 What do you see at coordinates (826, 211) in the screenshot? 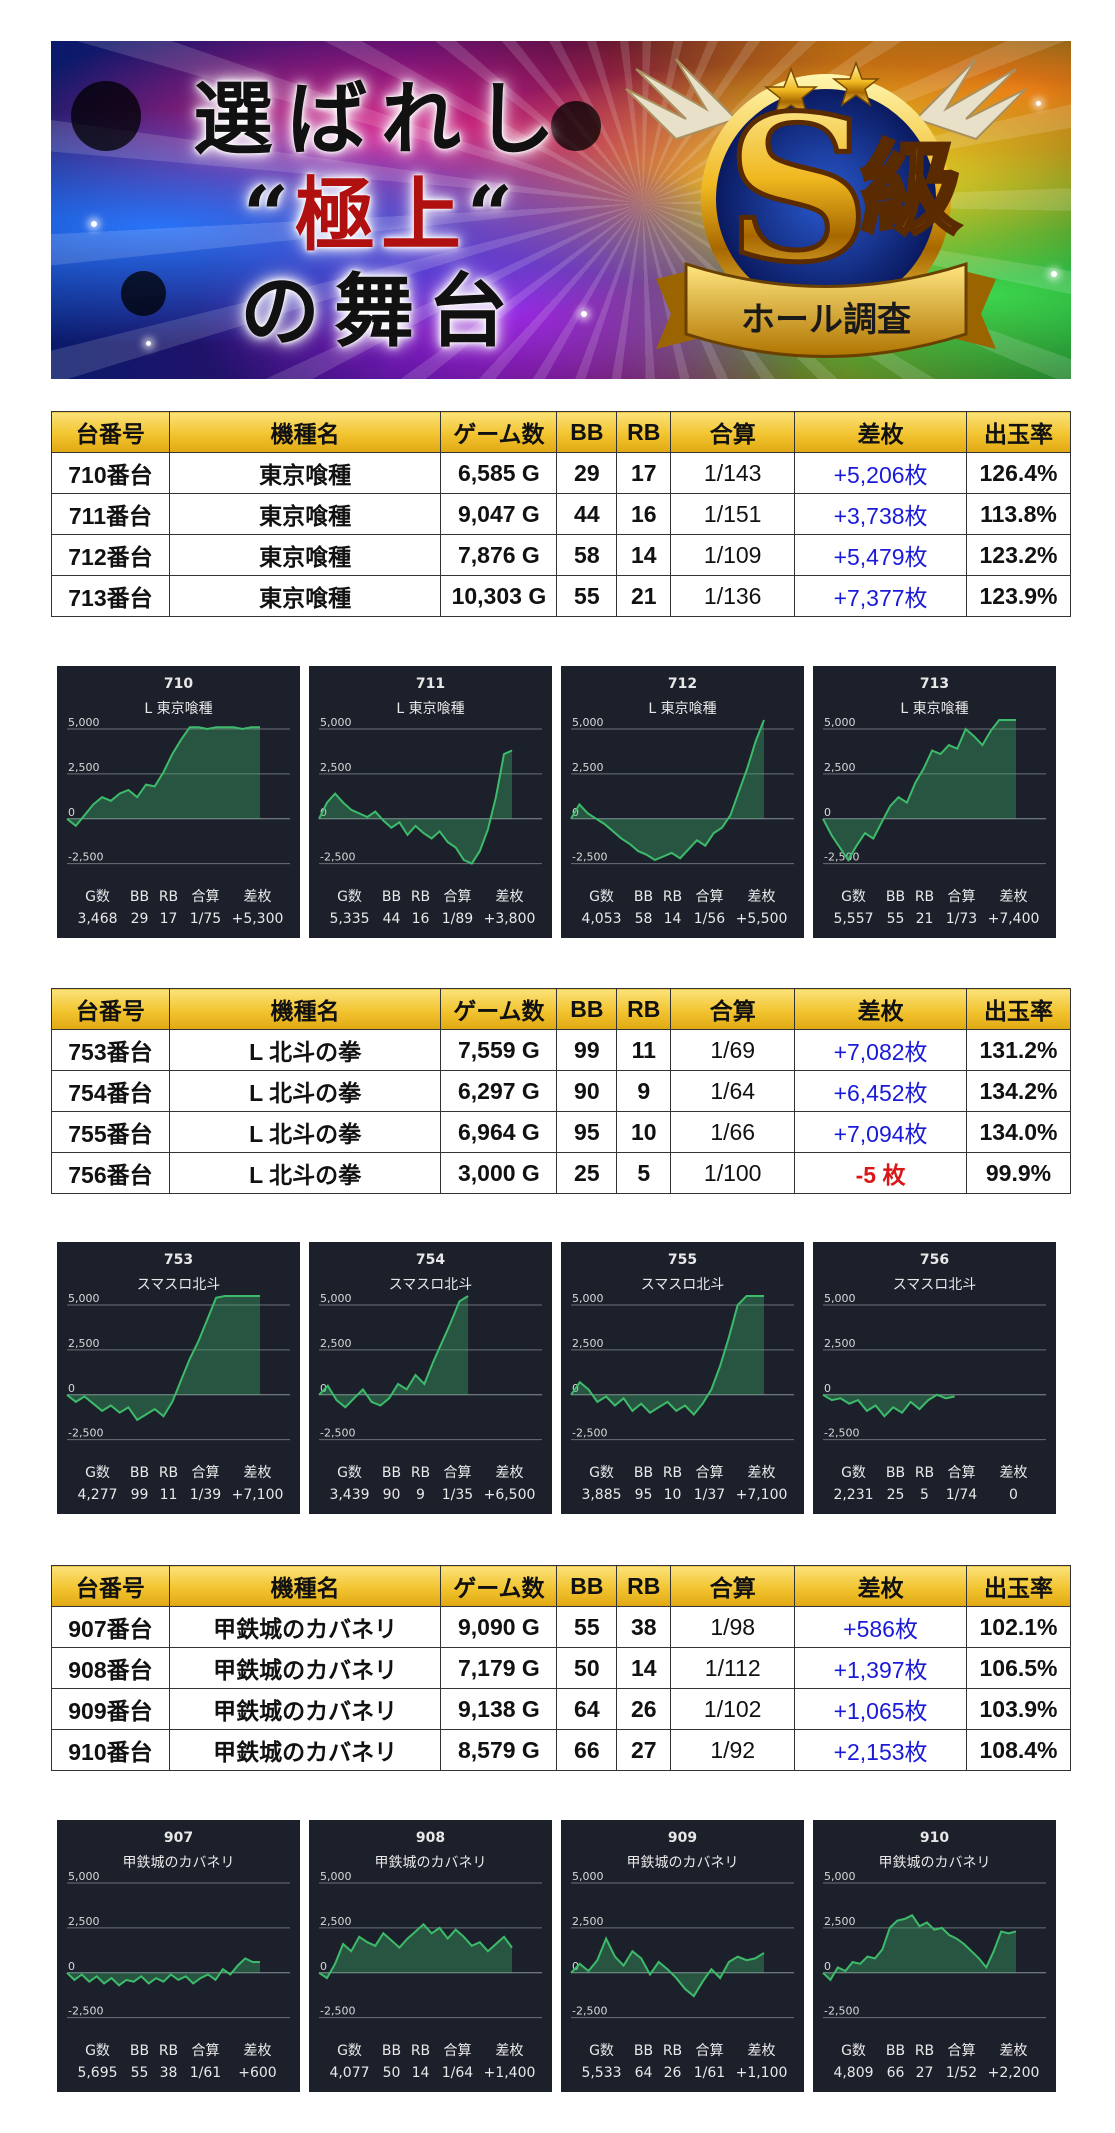
I see `s-rank-emblem: S 級 ホール調査` at bounding box center [826, 211].